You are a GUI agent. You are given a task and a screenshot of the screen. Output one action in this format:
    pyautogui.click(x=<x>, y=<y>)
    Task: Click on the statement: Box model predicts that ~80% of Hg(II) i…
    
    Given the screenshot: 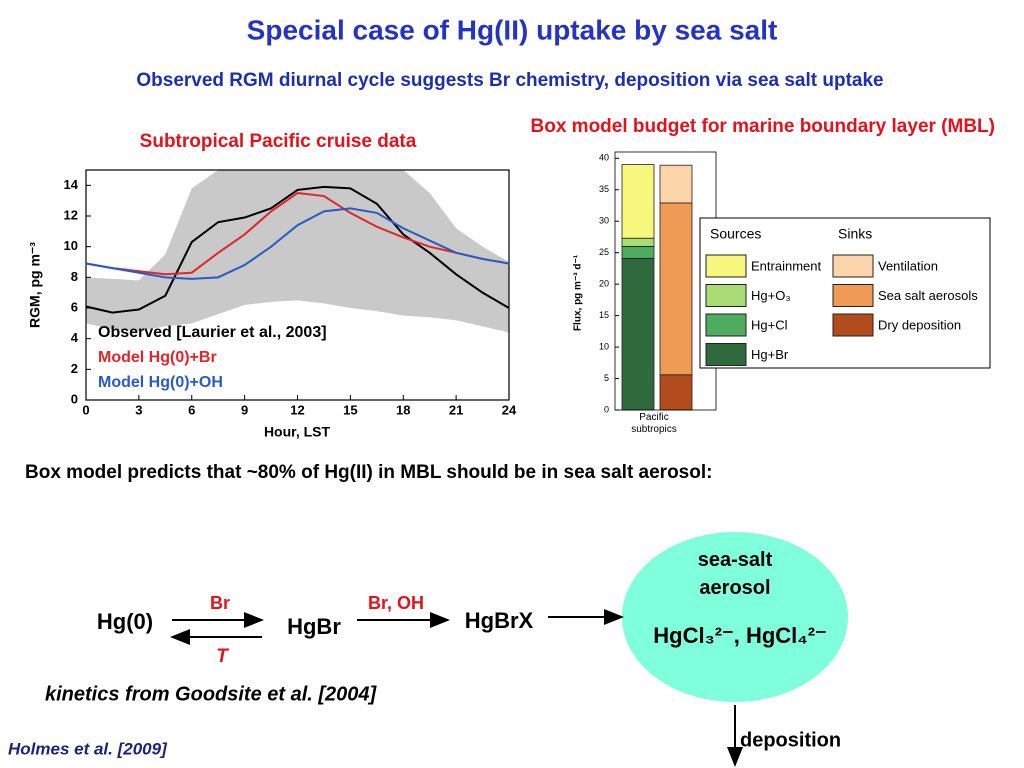 What is the action you would take?
    pyautogui.click(x=368, y=472)
    